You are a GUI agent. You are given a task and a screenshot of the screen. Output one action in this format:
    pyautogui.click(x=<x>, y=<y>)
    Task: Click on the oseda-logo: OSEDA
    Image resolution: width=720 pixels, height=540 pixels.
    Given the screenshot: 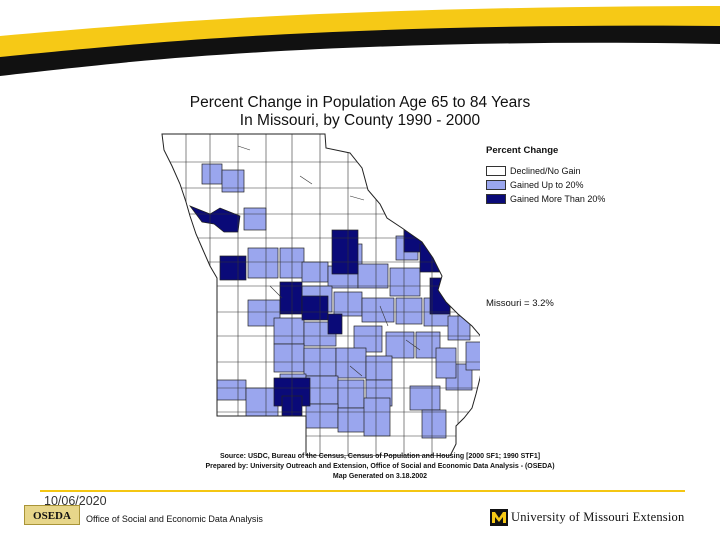 What is the action you would take?
    pyautogui.click(x=52, y=515)
    